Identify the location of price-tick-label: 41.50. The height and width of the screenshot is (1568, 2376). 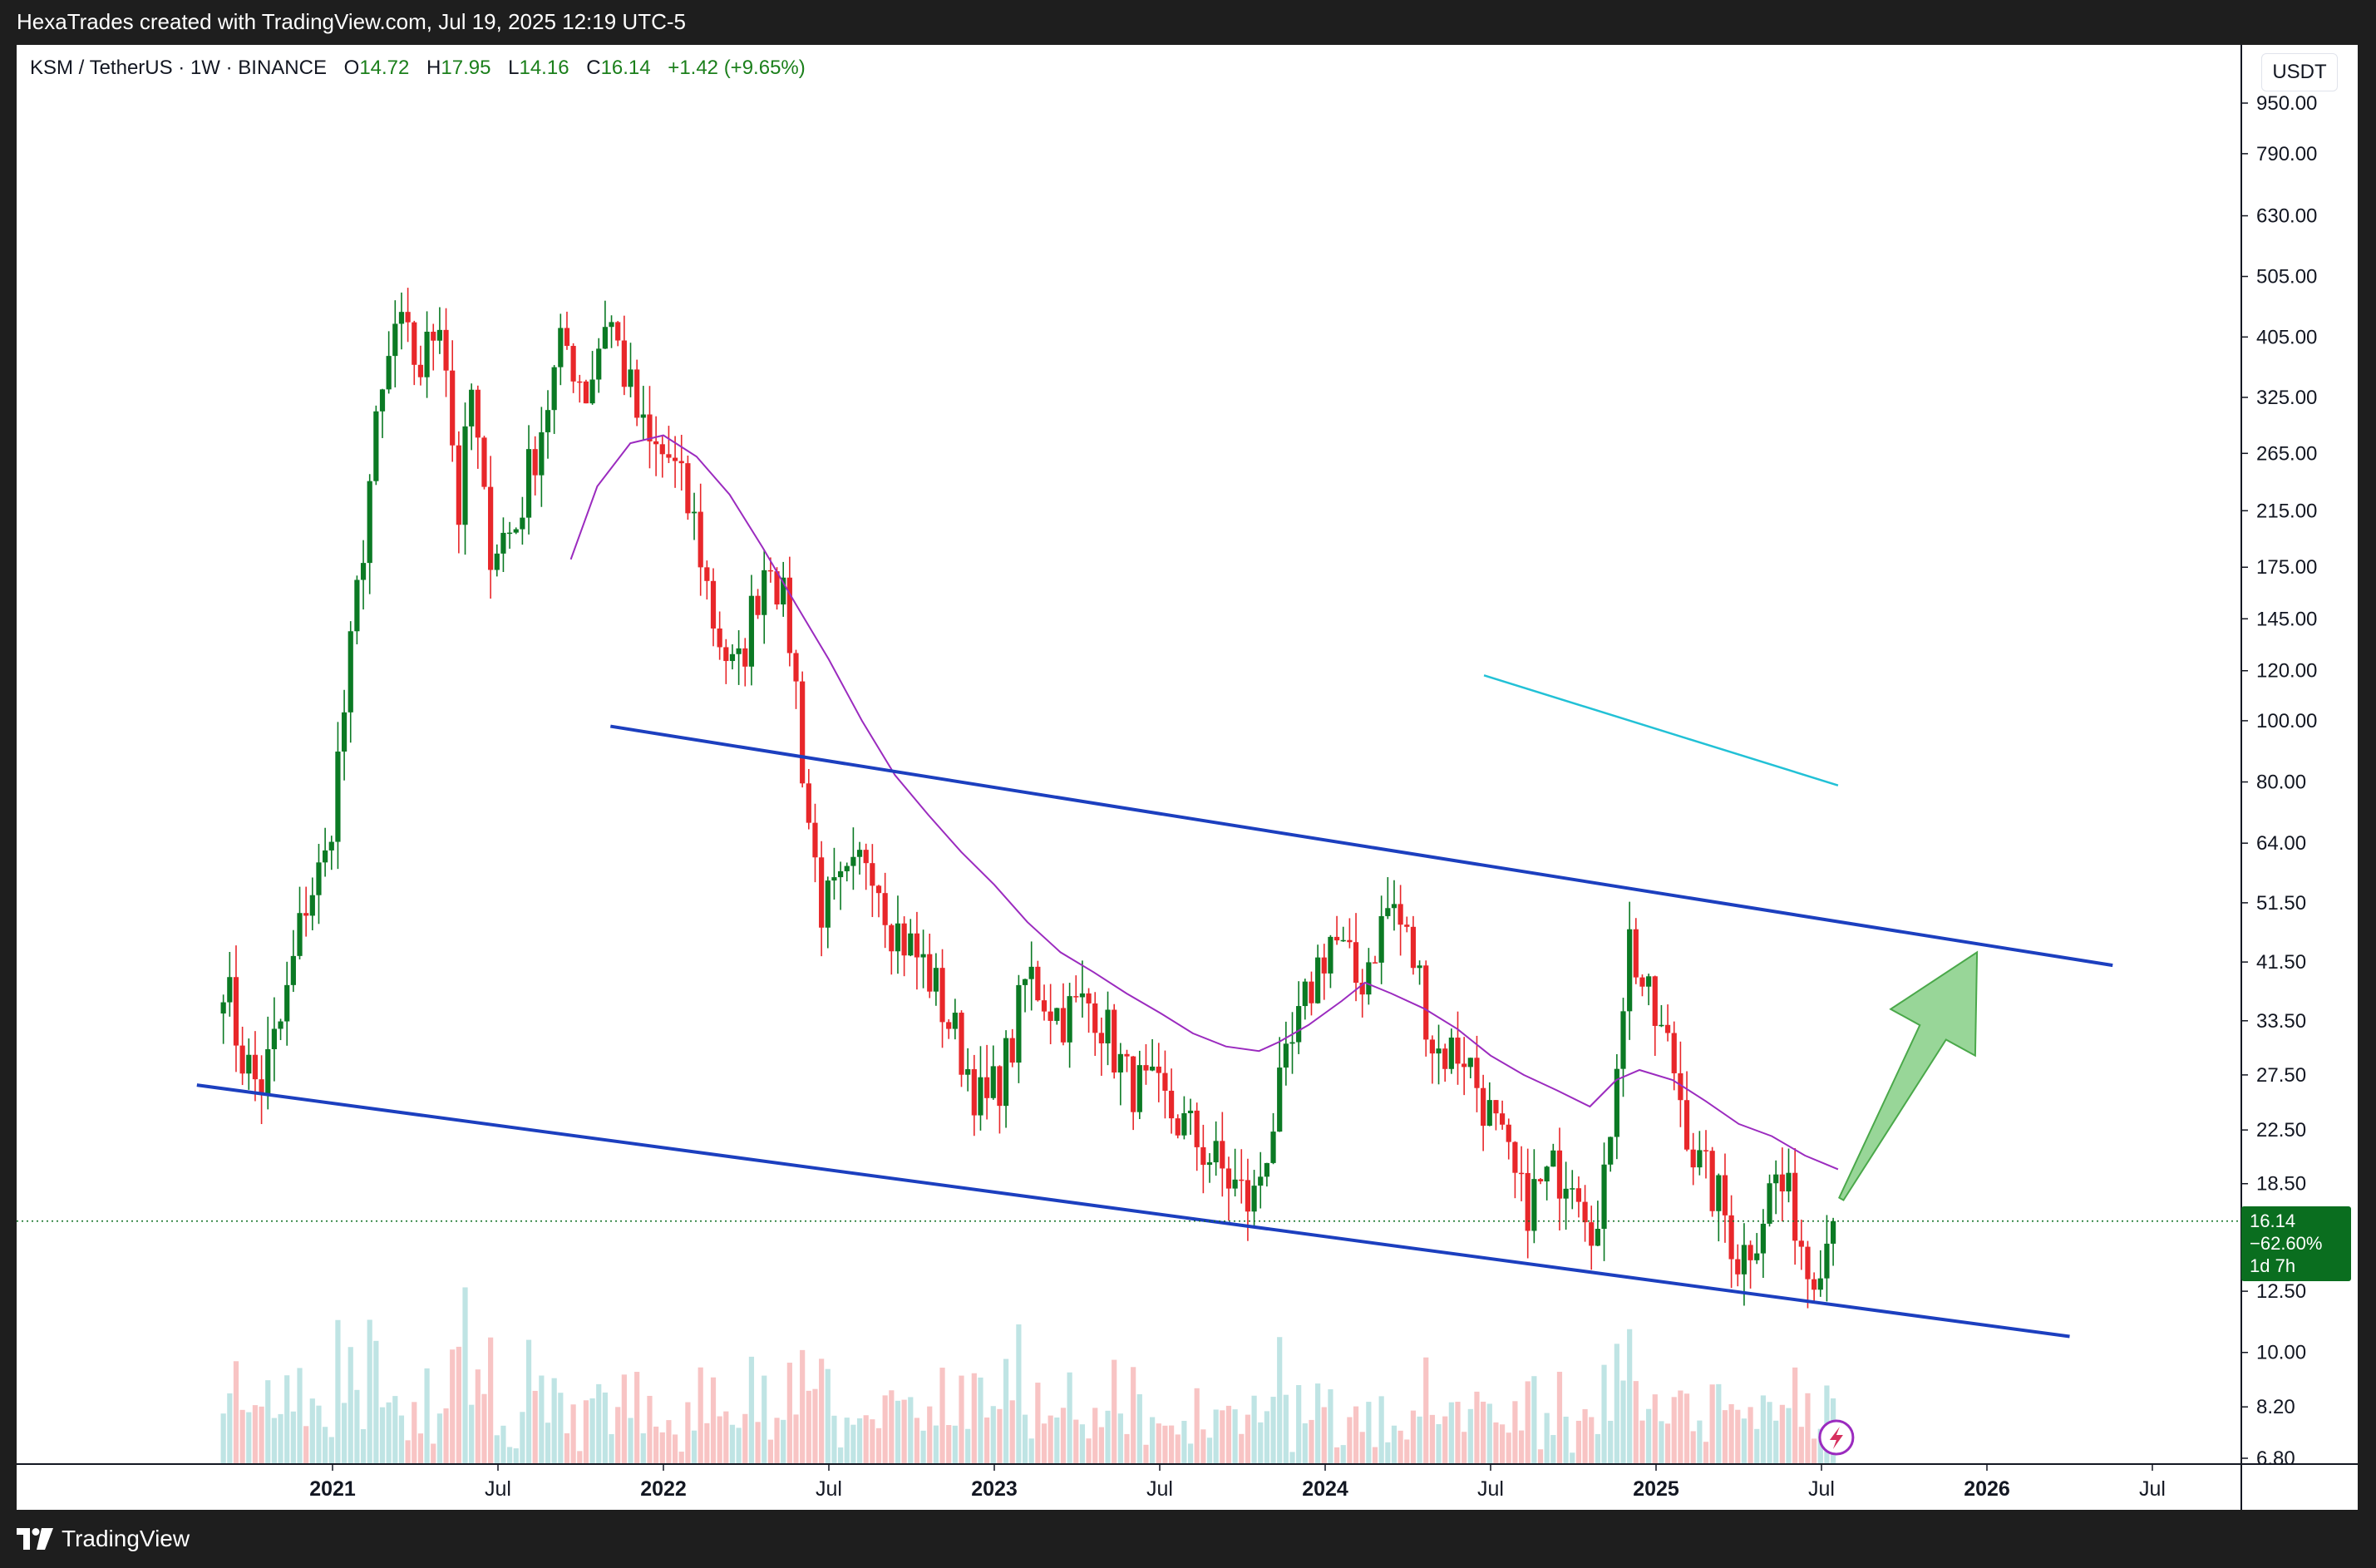
(2281, 962).